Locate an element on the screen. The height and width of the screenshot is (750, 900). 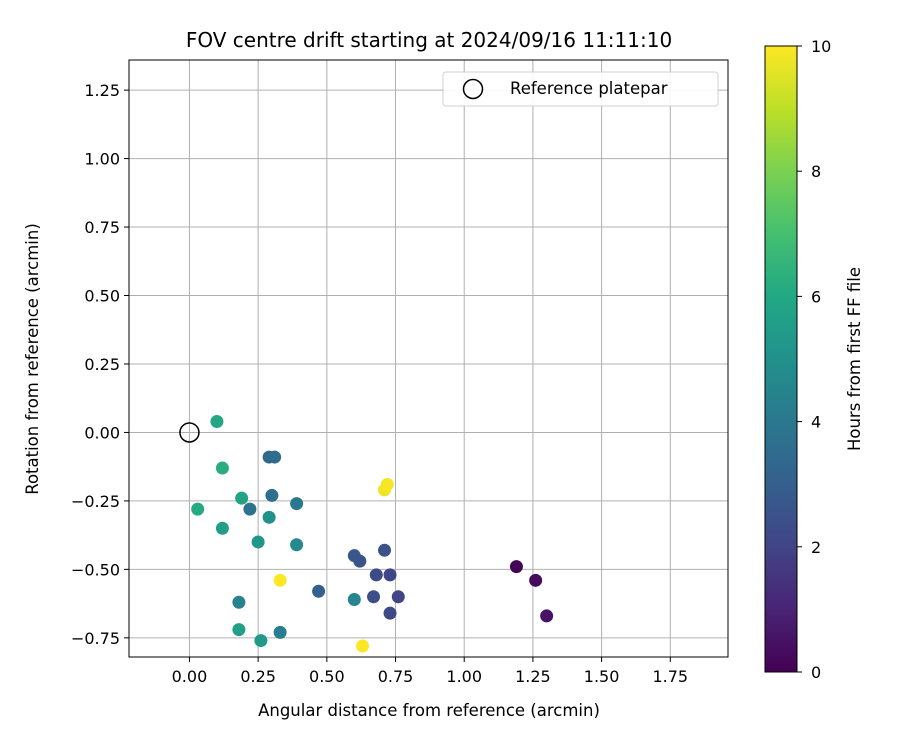
colorbar-tick-label: 0 is located at coordinates (816, 672).